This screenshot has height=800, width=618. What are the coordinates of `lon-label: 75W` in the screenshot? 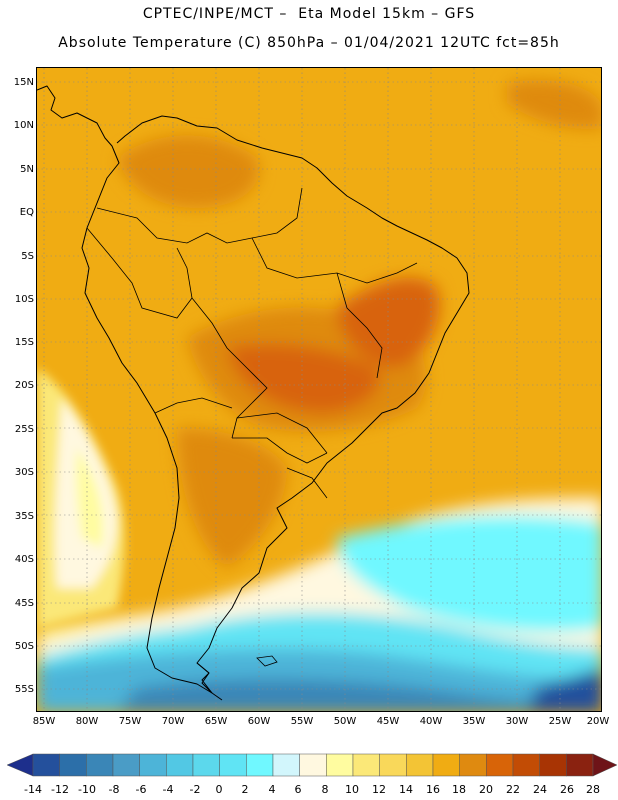 It's located at (130, 721).